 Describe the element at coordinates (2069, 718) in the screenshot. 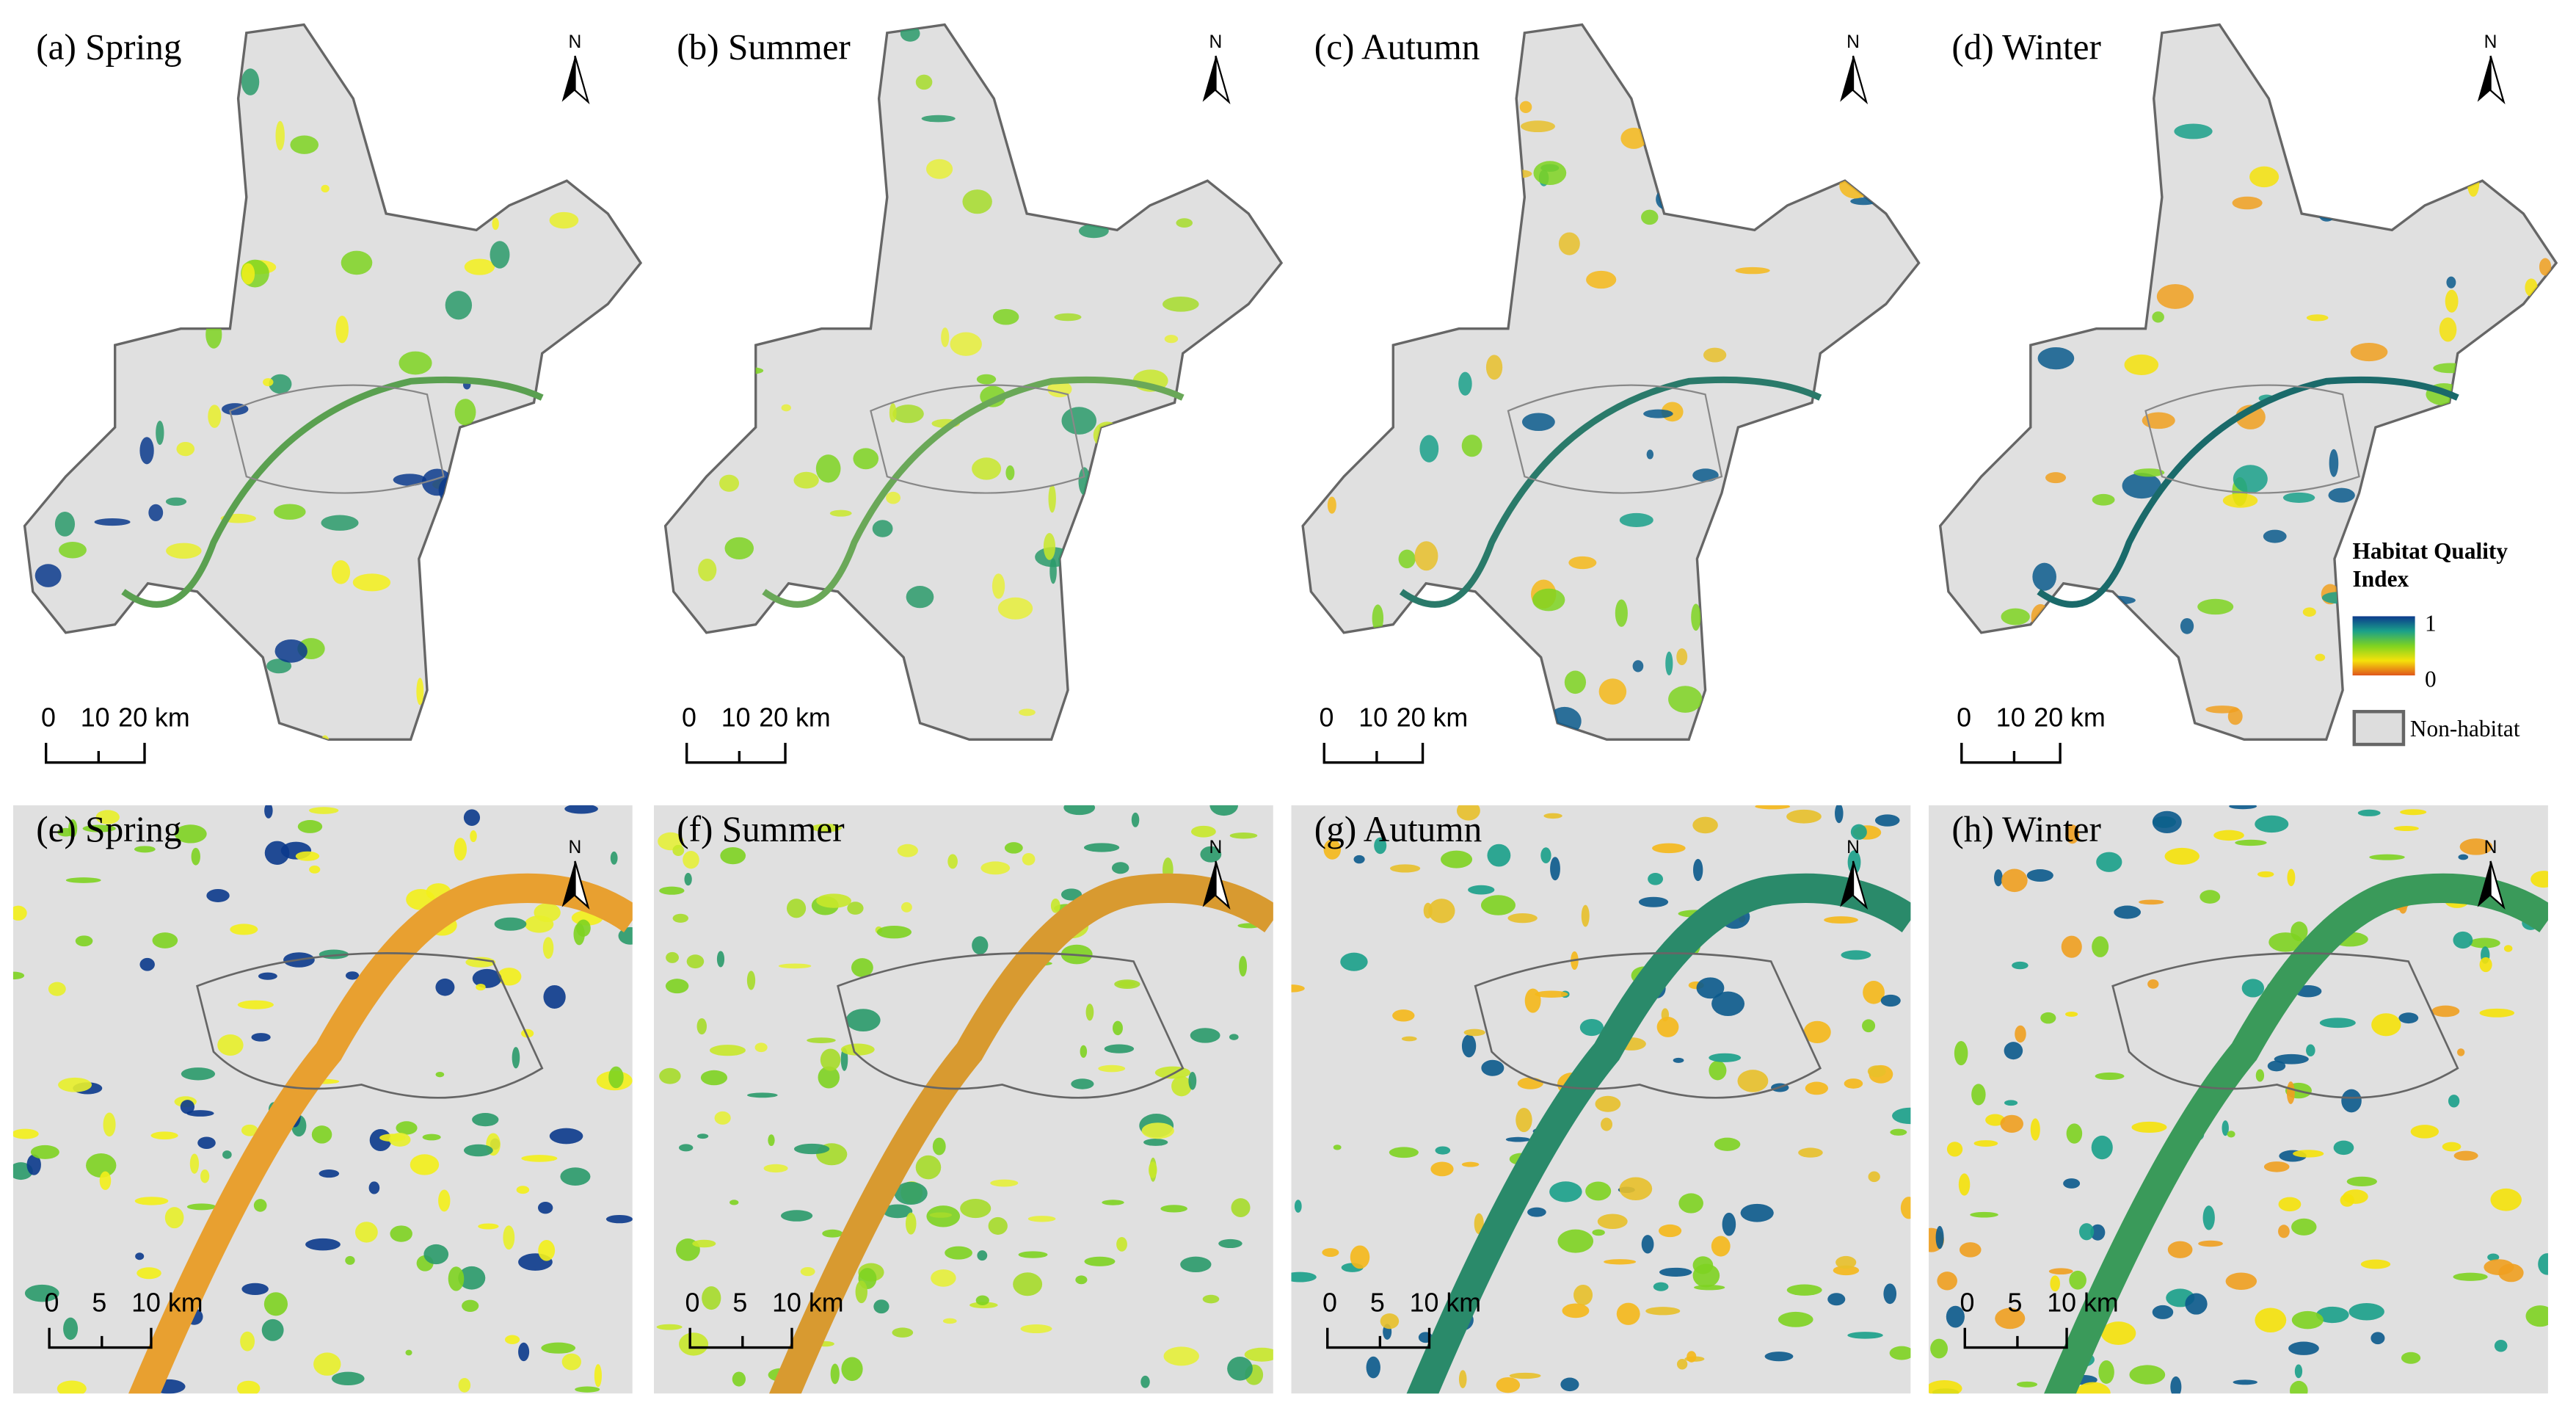

I see `scale-label: 20 km` at that location.